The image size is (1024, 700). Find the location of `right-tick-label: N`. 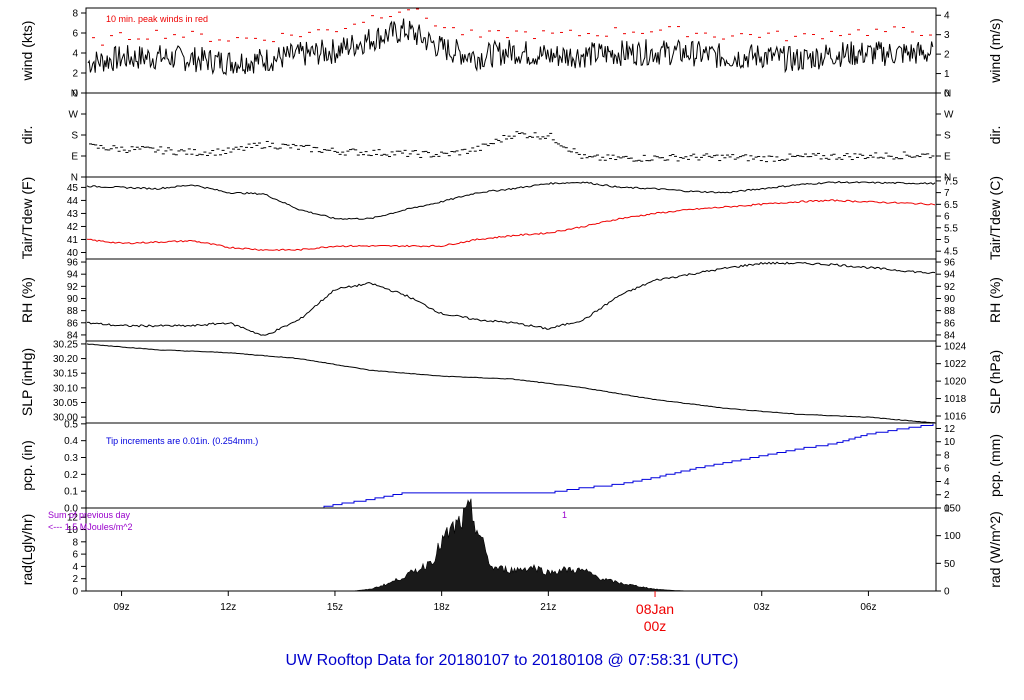

right-tick-label: N is located at coordinates (947, 178).